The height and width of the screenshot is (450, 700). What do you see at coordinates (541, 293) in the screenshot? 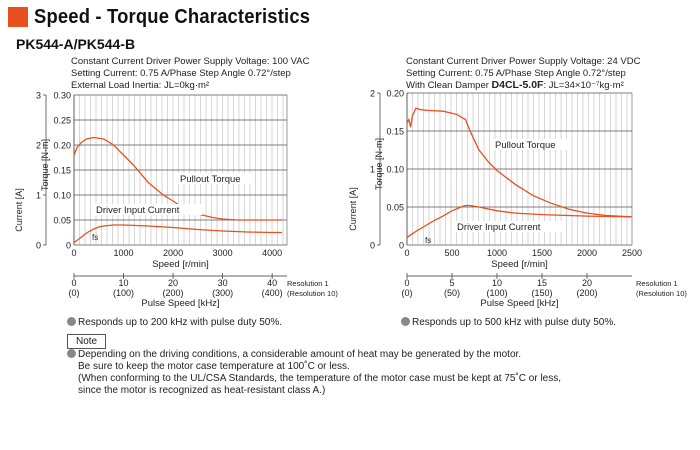
I see `pulse-tick-label-res10: (150)` at bounding box center [541, 293].